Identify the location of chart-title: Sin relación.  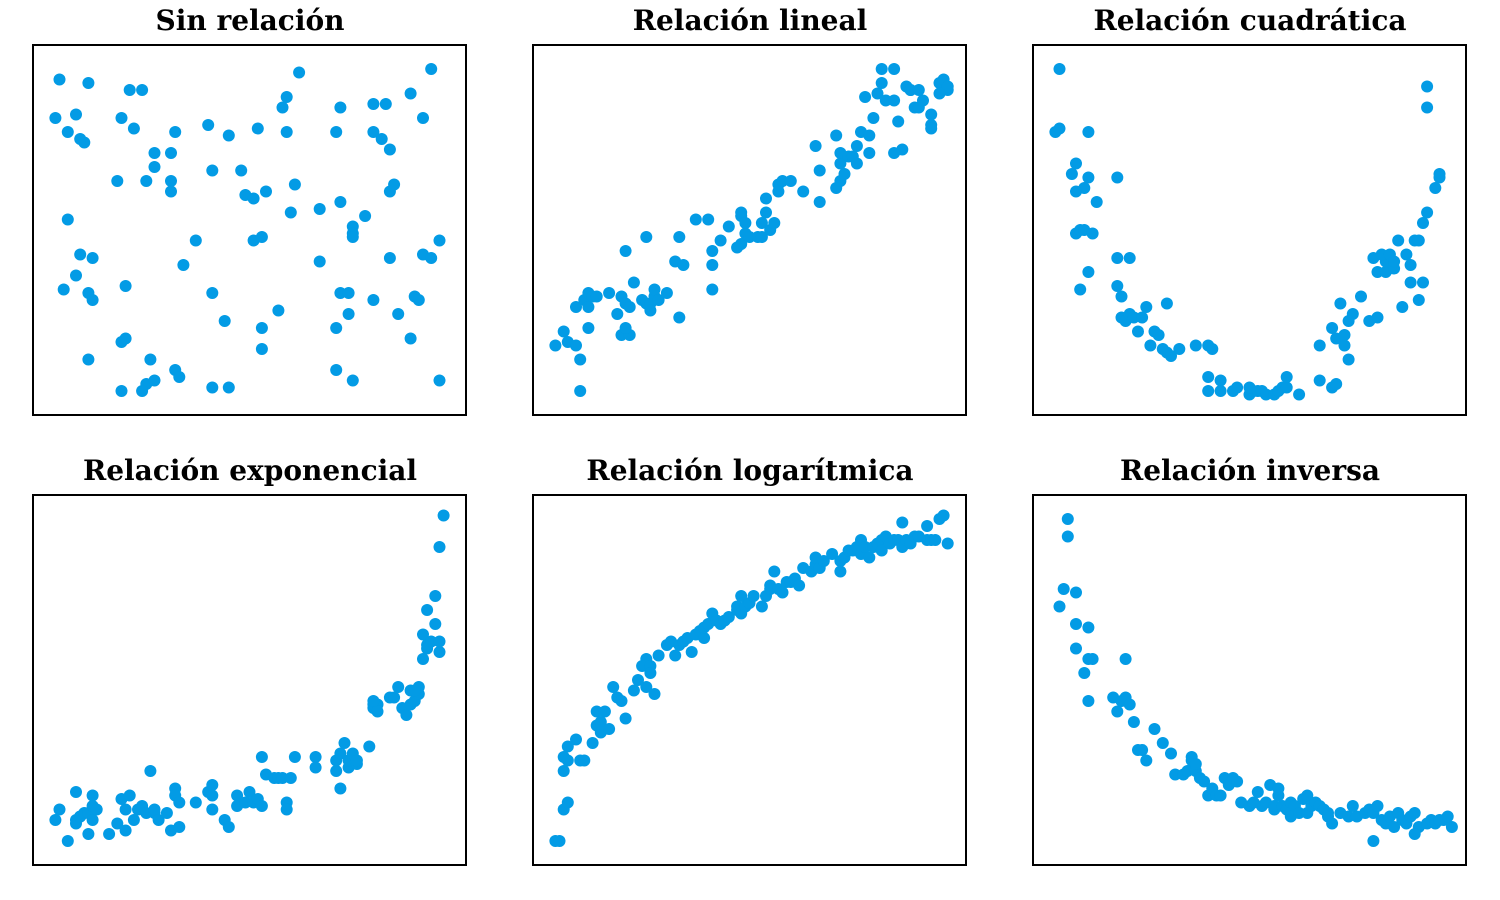
(250, 20).